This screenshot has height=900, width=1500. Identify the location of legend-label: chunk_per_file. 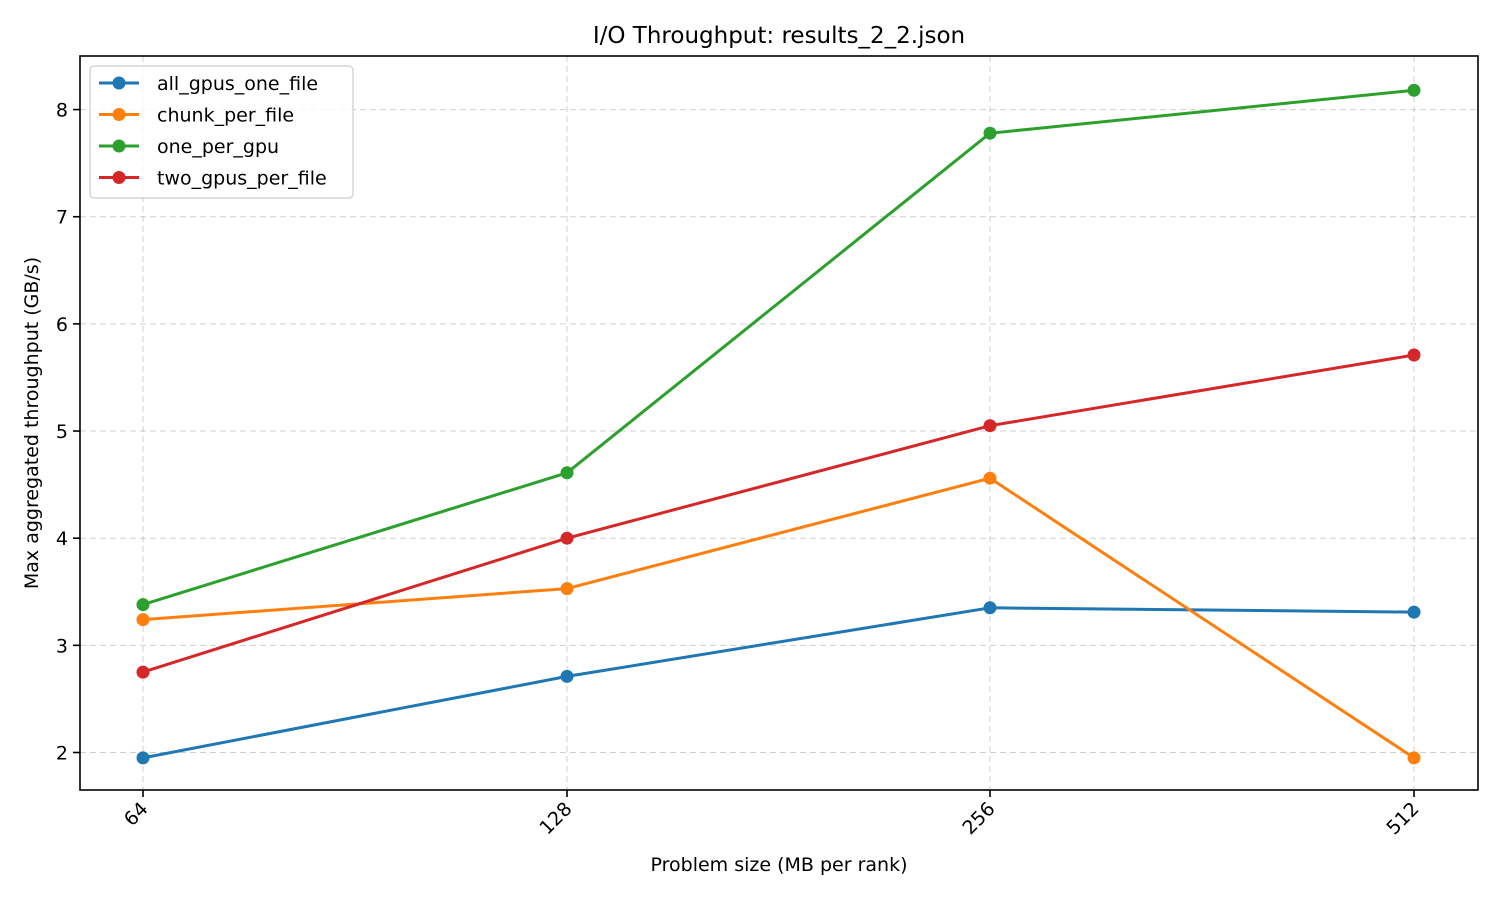
(225, 116).